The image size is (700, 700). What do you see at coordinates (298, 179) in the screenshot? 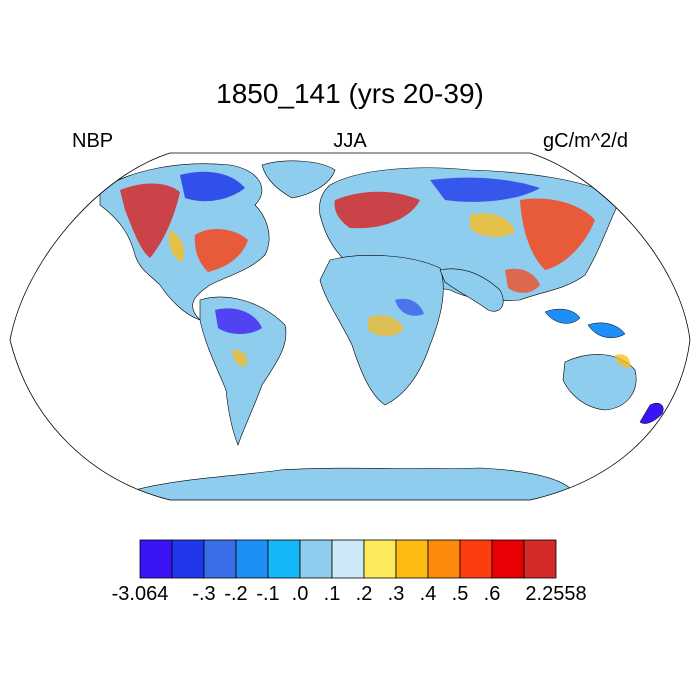
I see `greenland` at bounding box center [298, 179].